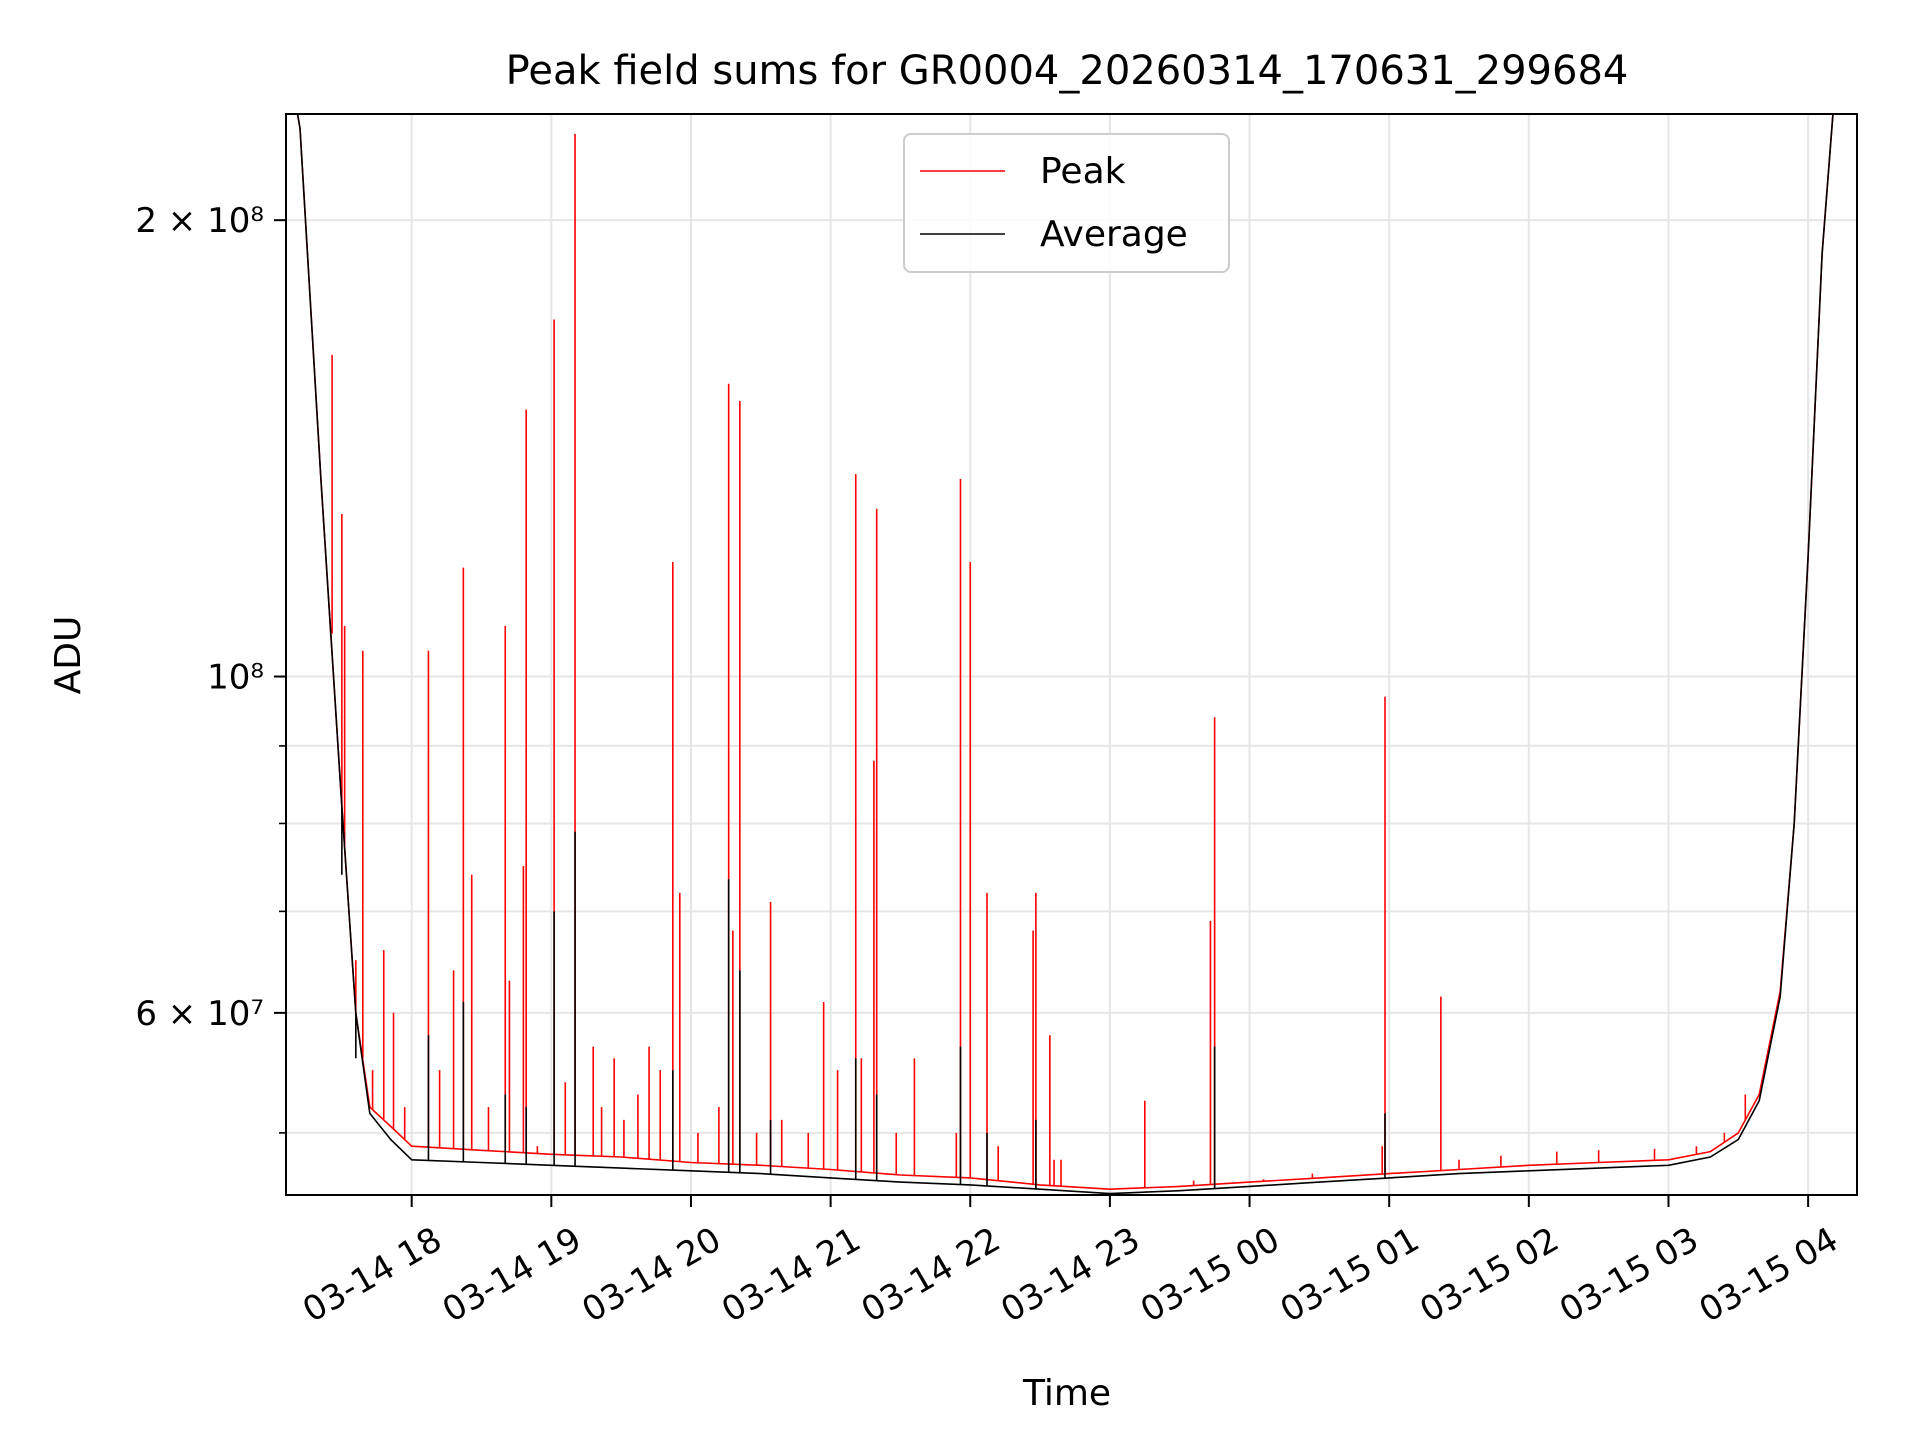 Image resolution: width=1920 pixels, height=1444 pixels. What do you see at coordinates (1350, 1275) in the screenshot?
I see `x-tick-label: 03-15 01` at bounding box center [1350, 1275].